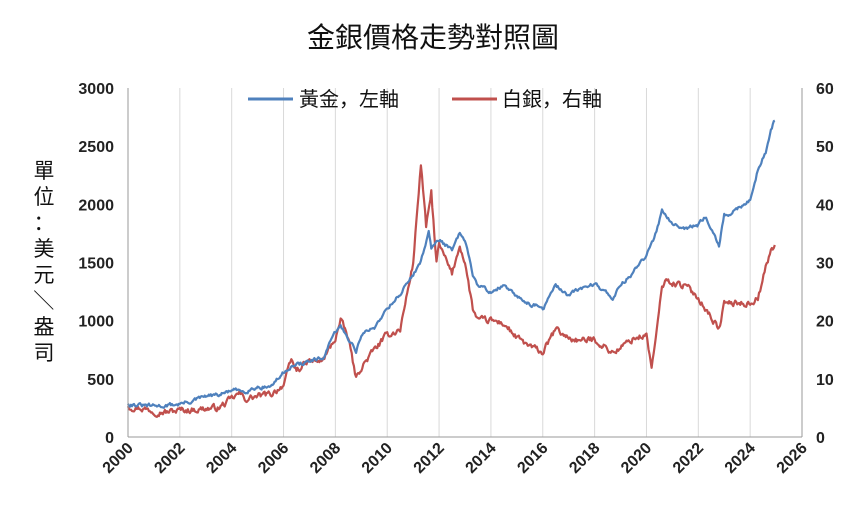 This screenshot has width=867, height=518. I want to click on y-tick-label-right: 0, so click(820, 438).